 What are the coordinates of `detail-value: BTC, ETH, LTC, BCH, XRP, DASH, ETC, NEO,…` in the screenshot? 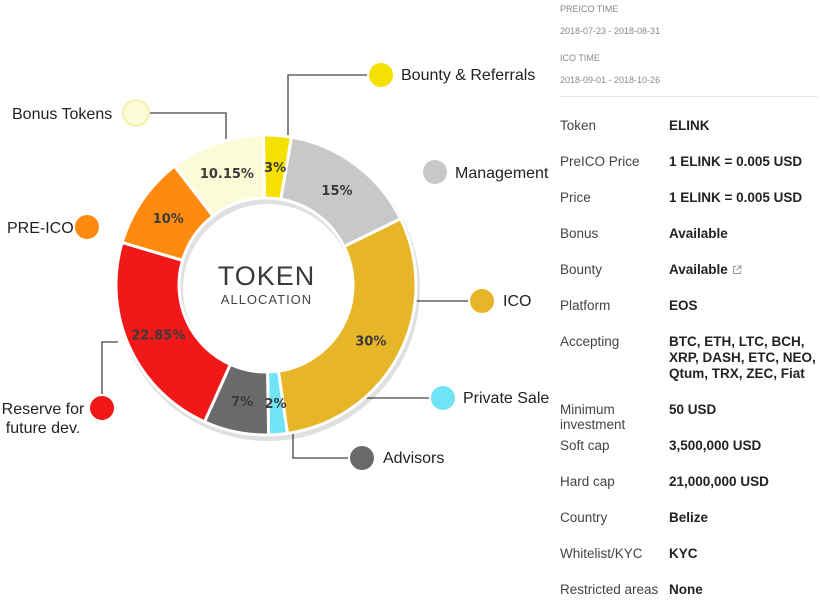 It's located at (742, 357).